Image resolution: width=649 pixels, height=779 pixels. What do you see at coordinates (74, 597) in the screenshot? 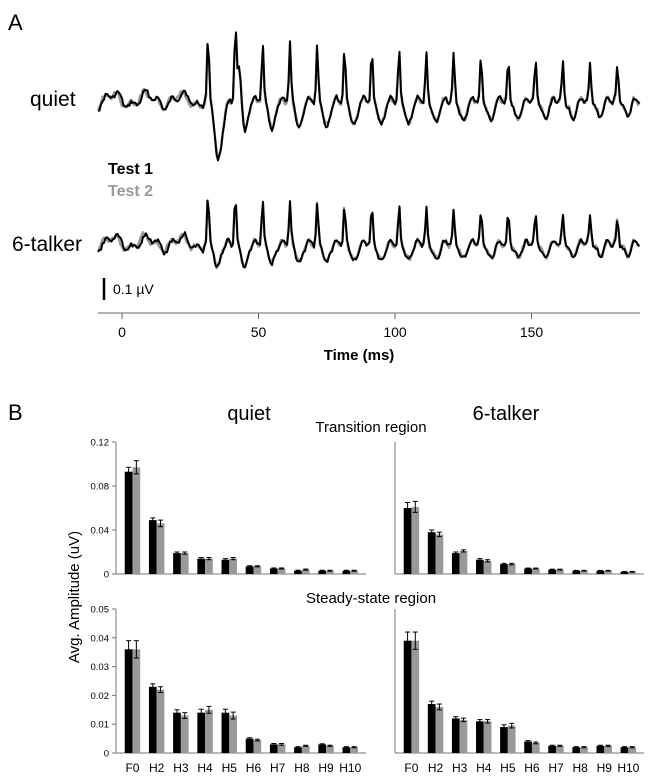
I see `y-axis-title: Avg. Amplitude (uV)` at bounding box center [74, 597].